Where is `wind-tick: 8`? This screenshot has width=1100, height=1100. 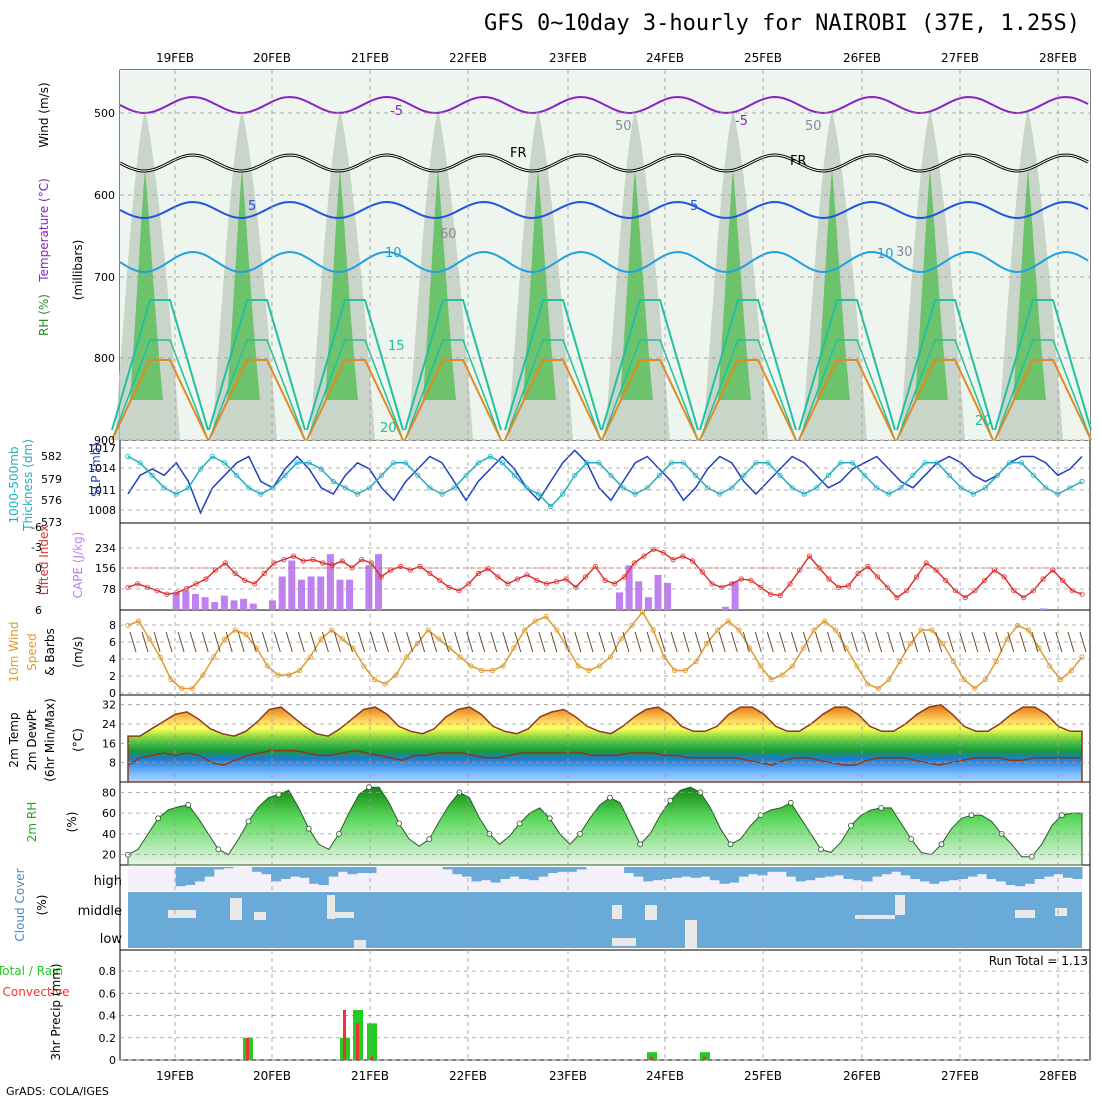 wind-tick: 8 is located at coordinates (112, 625).